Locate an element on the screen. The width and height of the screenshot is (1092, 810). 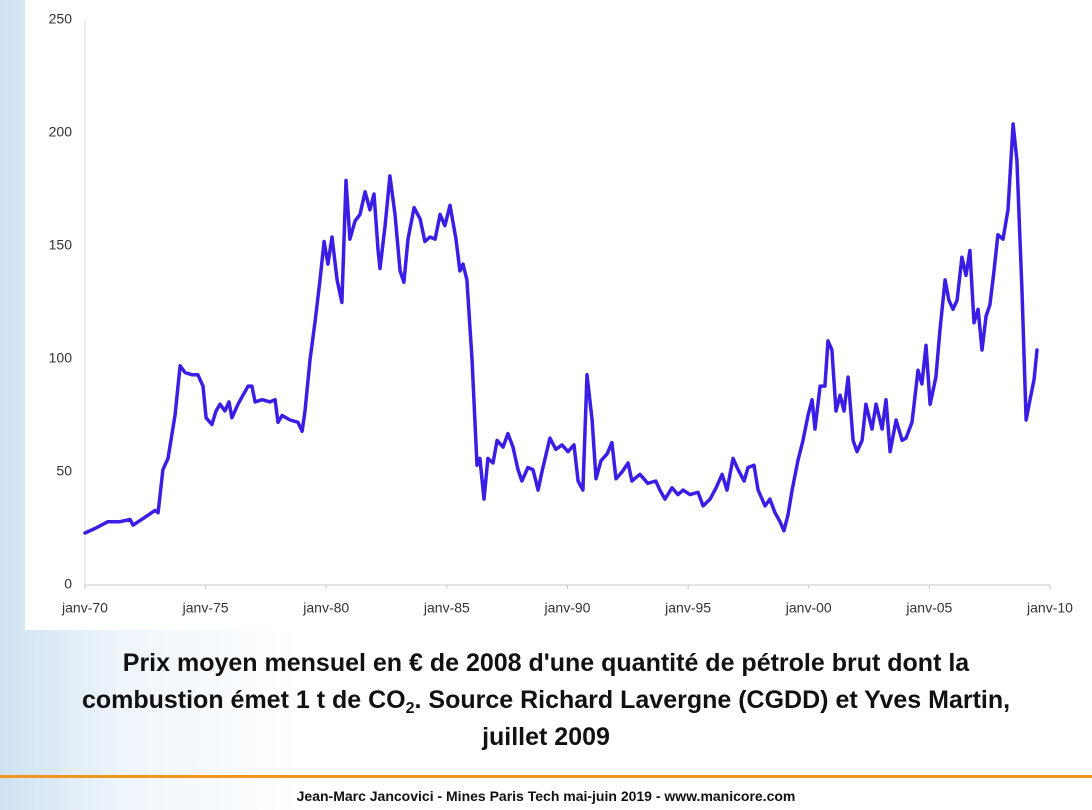
y-tick-label: 250 is located at coordinates (61, 19).